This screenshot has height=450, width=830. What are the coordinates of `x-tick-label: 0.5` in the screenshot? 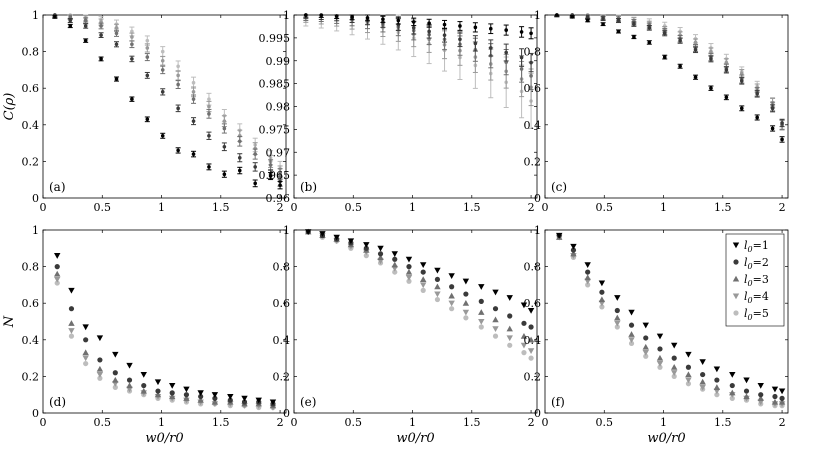 It's located at (103, 207).